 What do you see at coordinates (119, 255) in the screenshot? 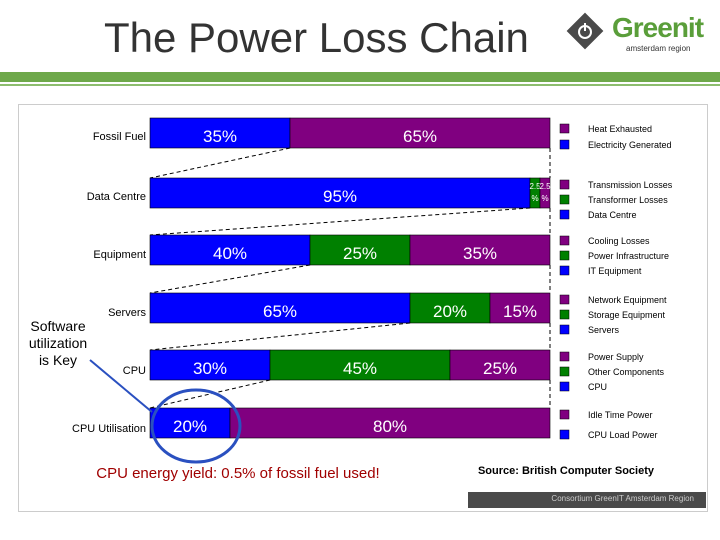
I see `category-label: Equipment` at bounding box center [119, 255].